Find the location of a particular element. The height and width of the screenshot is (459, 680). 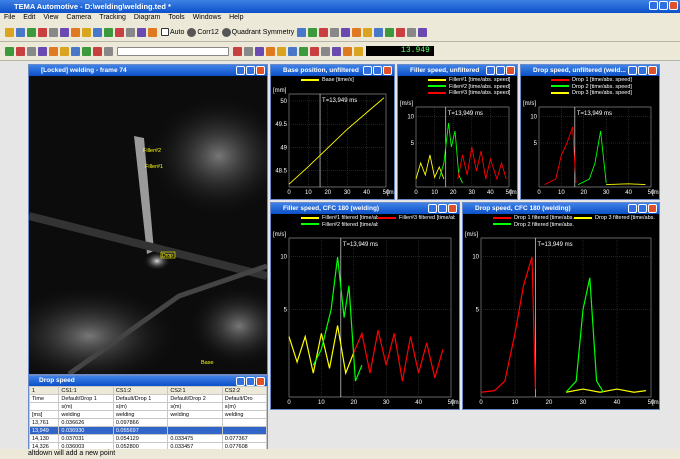

x-tick-label: 50 is located at coordinates (651, 403).